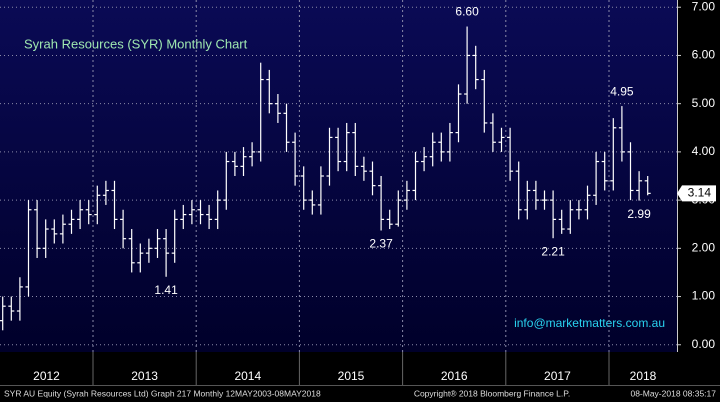  Describe the element at coordinates (492, 393) in the screenshot. I see `footer-center: Copyright® 2018 Bloomberg Finance L.P.` at that location.